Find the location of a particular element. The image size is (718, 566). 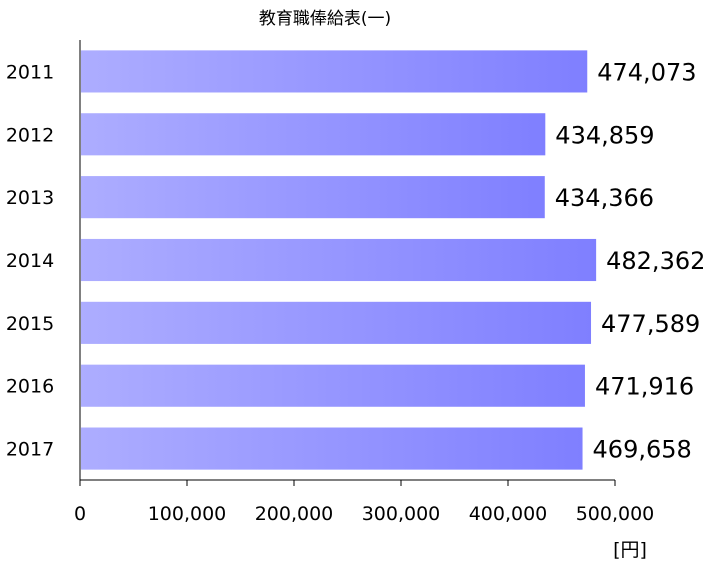

x-tick-label-500000: 500,000 is located at coordinates (615, 514).